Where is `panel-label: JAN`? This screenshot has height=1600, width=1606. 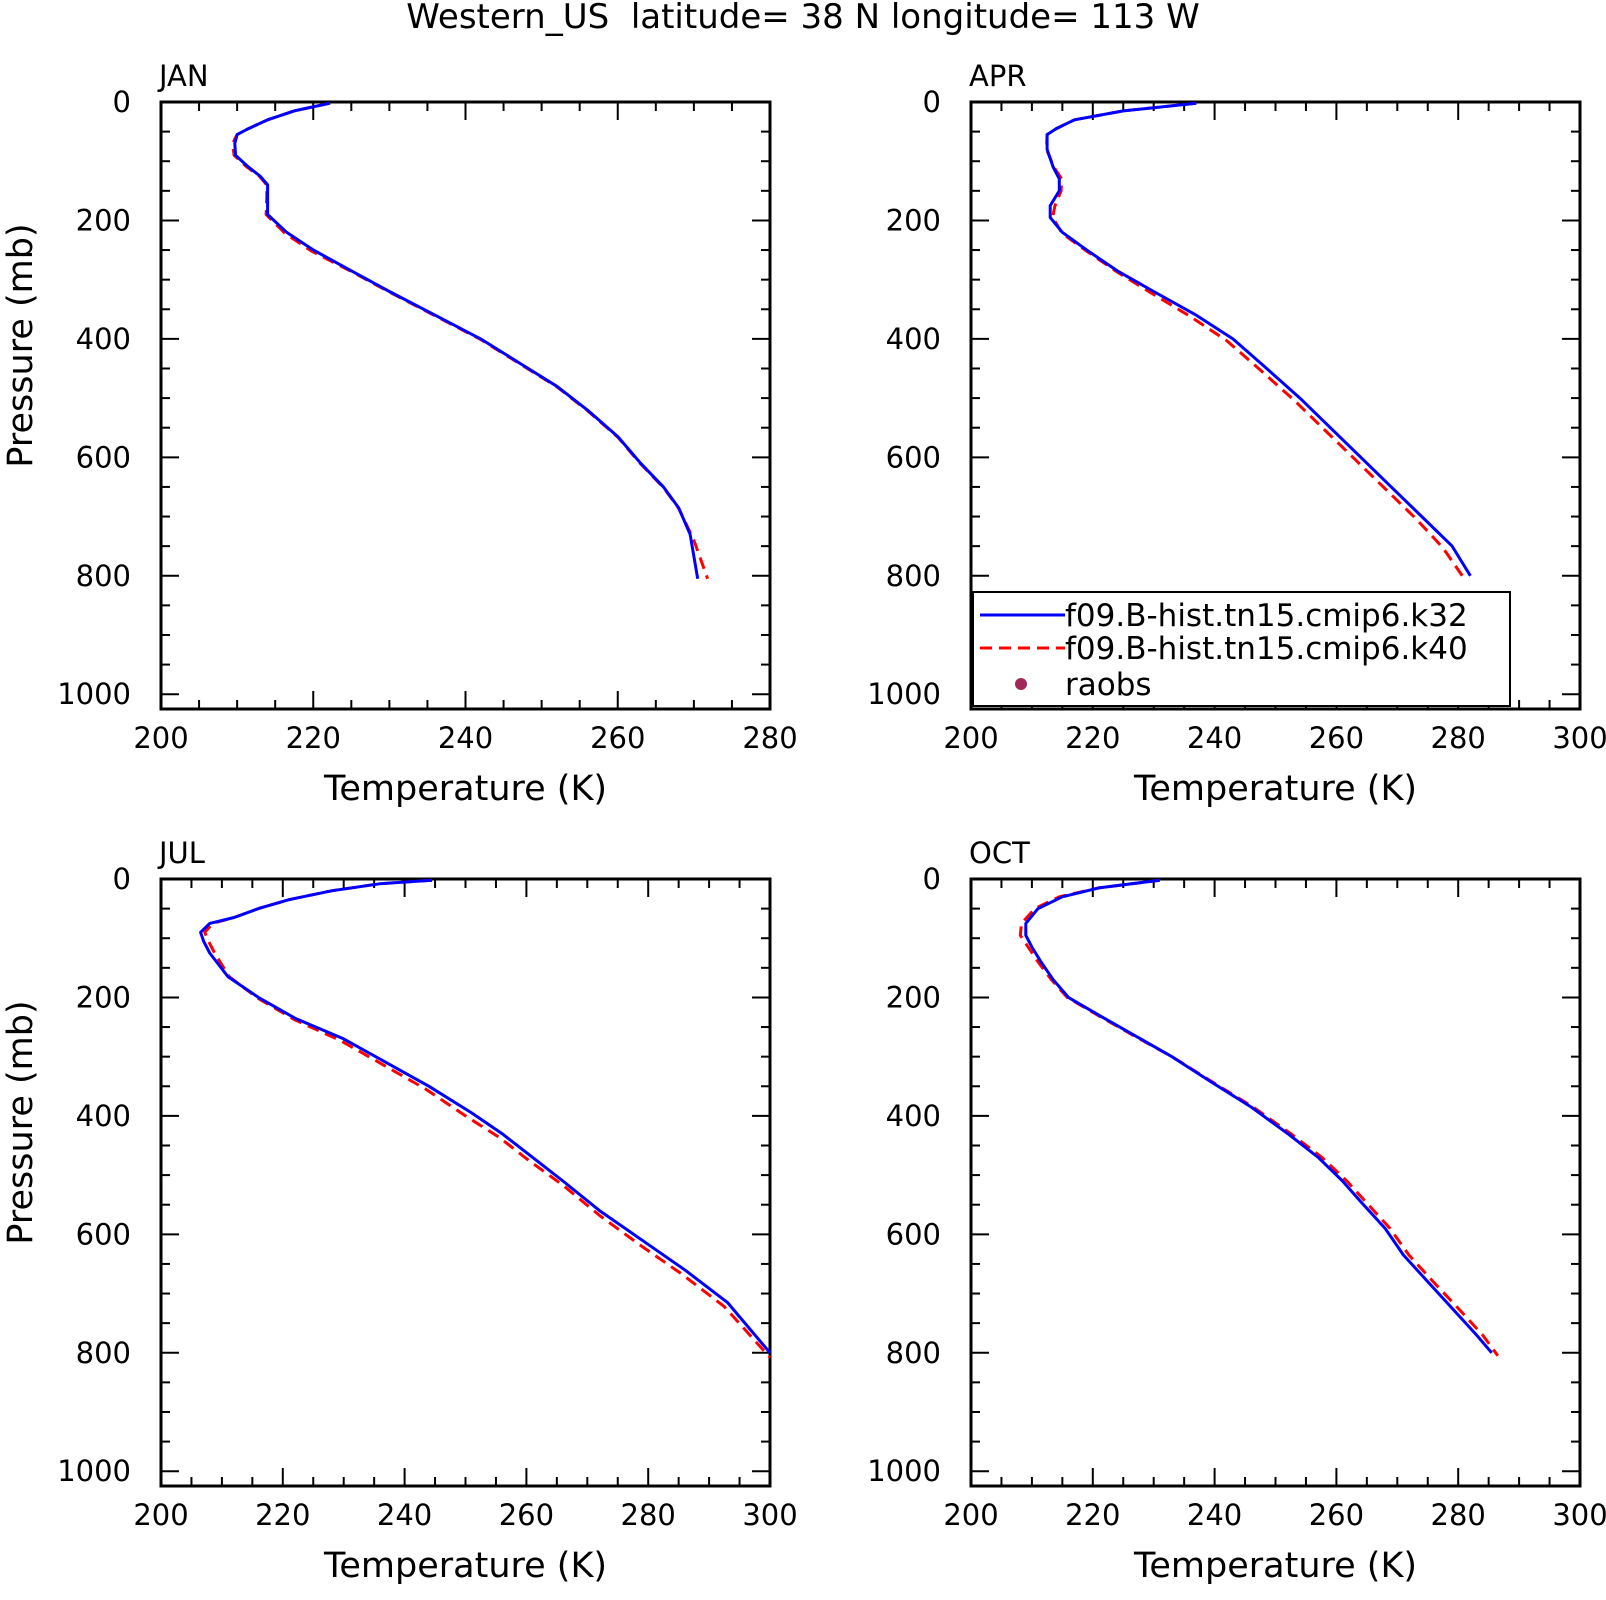
panel-label: JAN is located at coordinates (183, 76).